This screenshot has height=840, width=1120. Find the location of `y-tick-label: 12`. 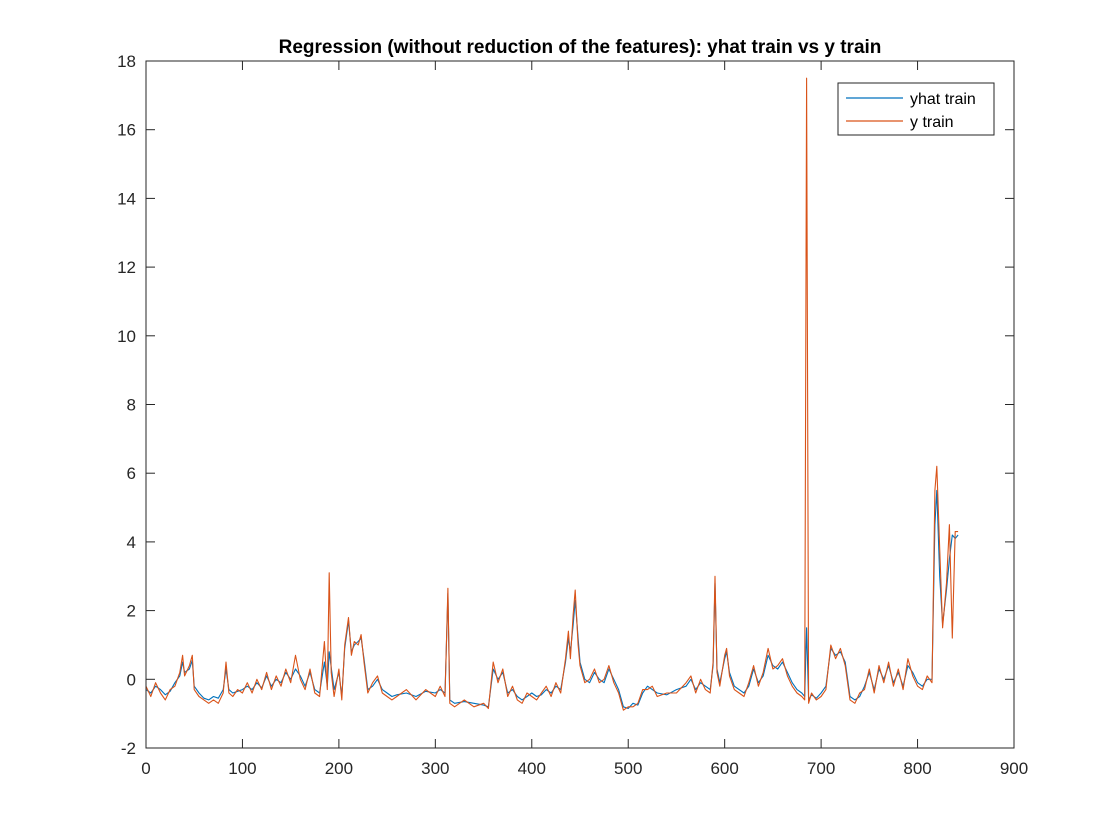

y-tick-label: 12 is located at coordinates (126, 267).